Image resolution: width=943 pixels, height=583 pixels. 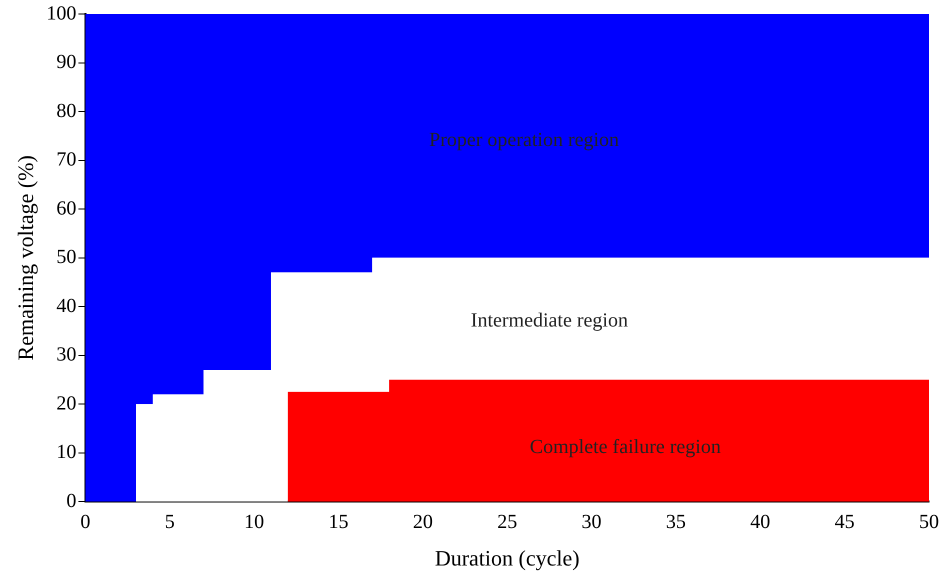 What do you see at coordinates (592, 521) in the screenshot?
I see `x-tick-label: 30` at bounding box center [592, 521].